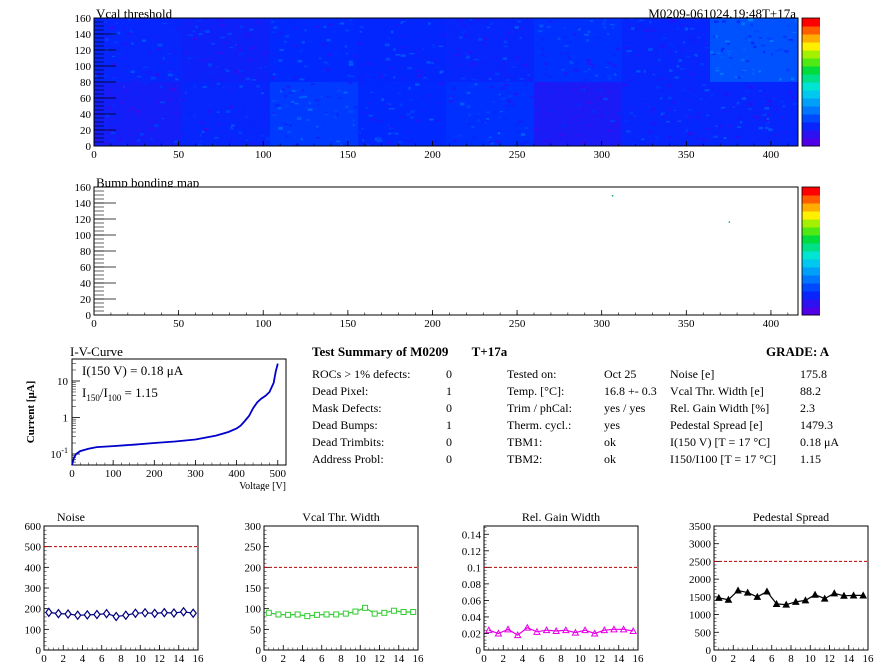  What do you see at coordinates (83, 67) in the screenshot?
I see `map-y-tick-label: 100` at bounding box center [83, 67].